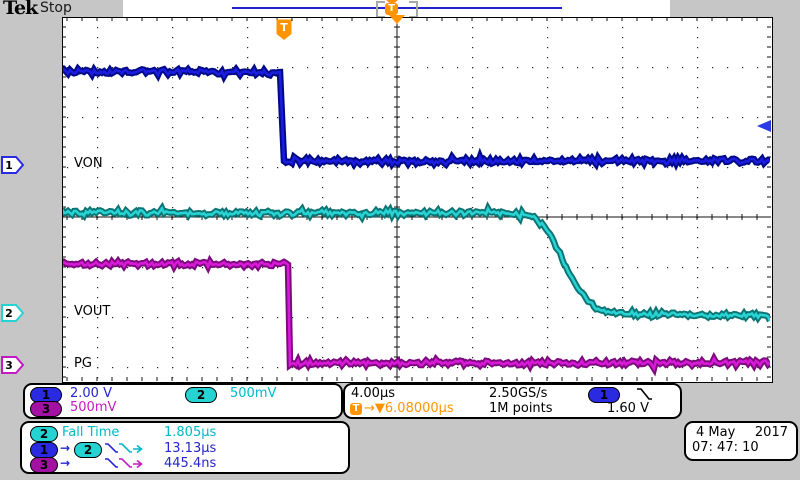 The height and width of the screenshot is (480, 800). What do you see at coordinates (92, 311) in the screenshot?
I see `channel2-waveform-label: VOUT` at bounding box center [92, 311].